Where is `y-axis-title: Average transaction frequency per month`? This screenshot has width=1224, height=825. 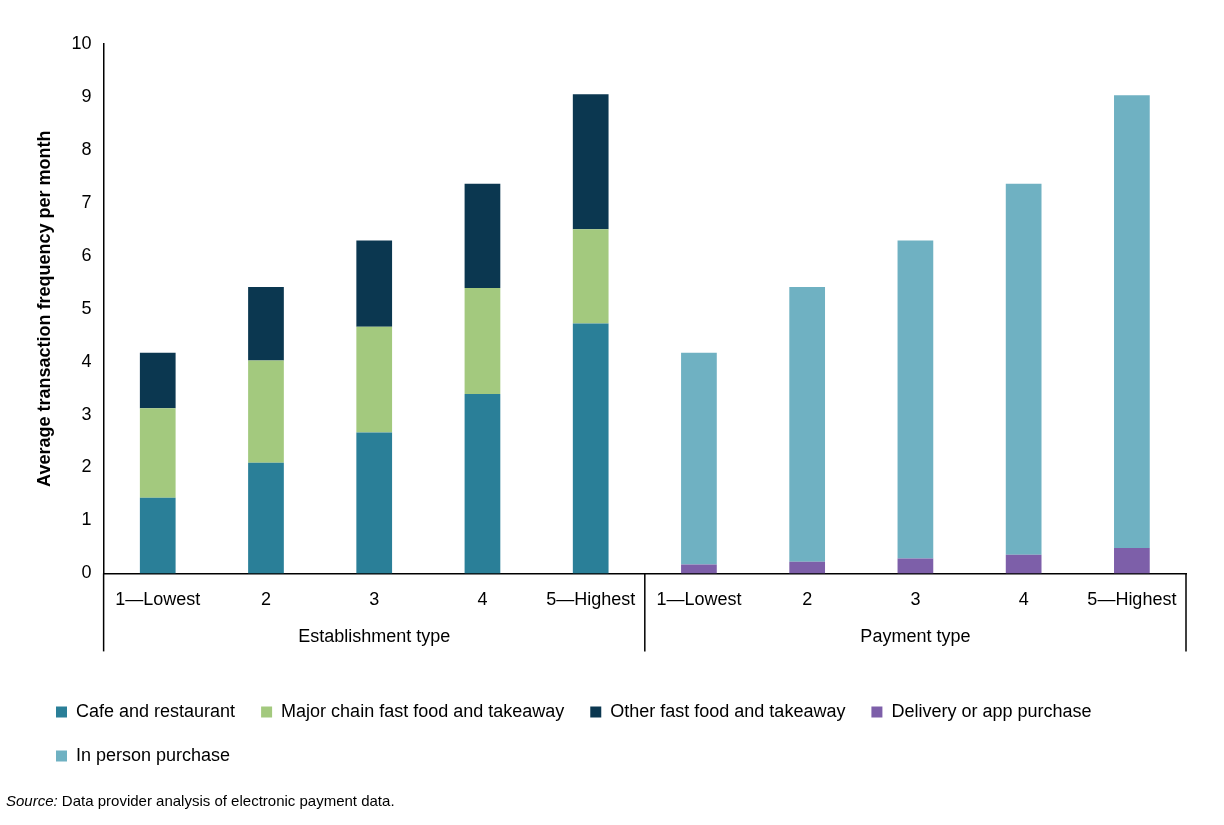
y-axis-title: Average transaction frequency per month is located at coordinates (43, 308).